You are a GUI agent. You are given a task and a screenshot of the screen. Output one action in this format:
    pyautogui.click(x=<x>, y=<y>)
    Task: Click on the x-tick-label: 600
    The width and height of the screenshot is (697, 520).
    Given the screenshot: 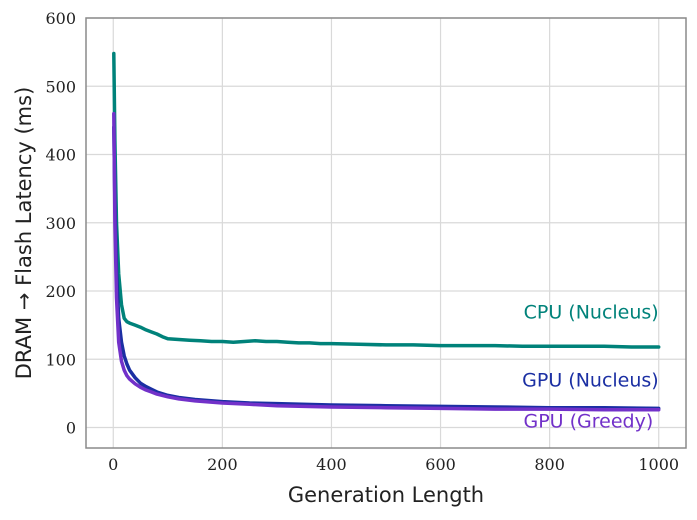 What is the action you would take?
    pyautogui.click(x=440, y=464)
    